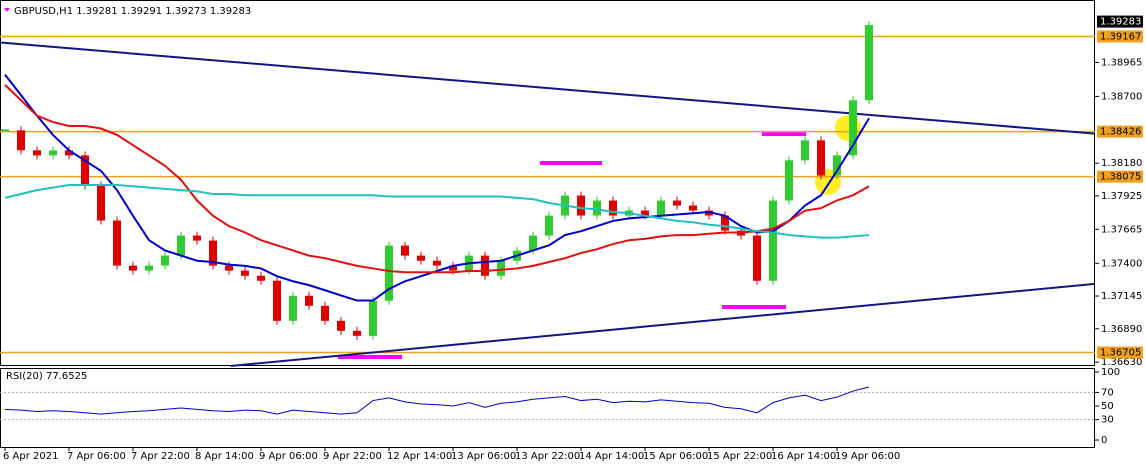 The width and height of the screenshot is (1146, 468). Describe the element at coordinates (352, 456) in the screenshot. I see `x-tick-label: 9 Apr 22:00` at that location.